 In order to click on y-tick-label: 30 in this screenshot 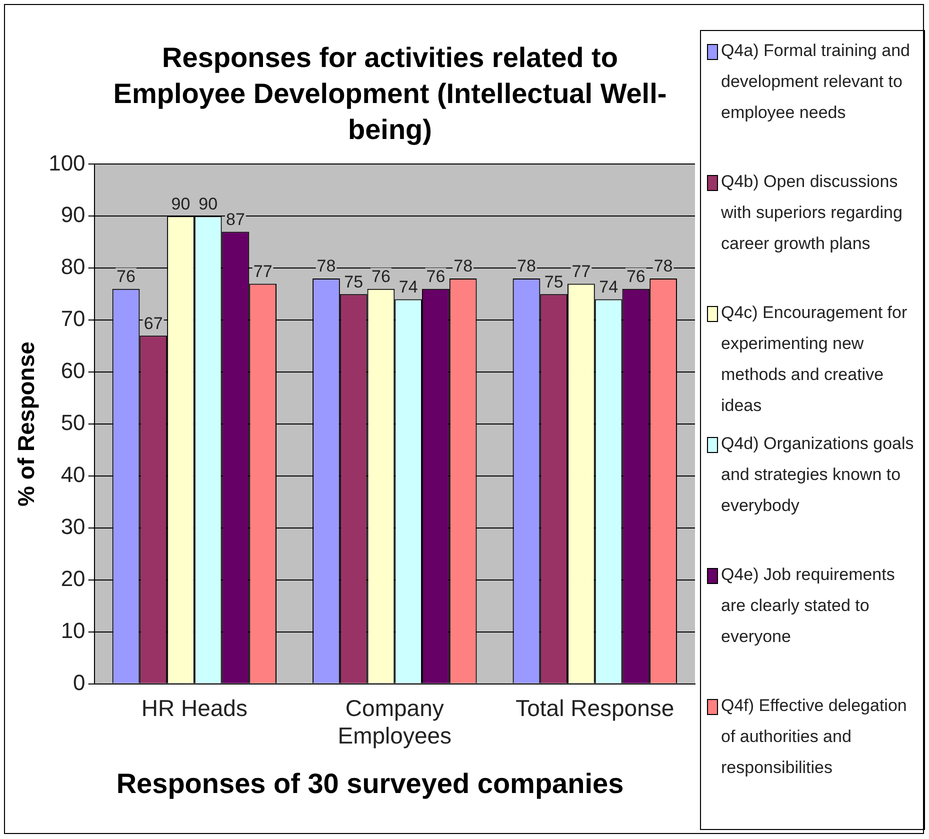, I will do `click(73, 526)`.